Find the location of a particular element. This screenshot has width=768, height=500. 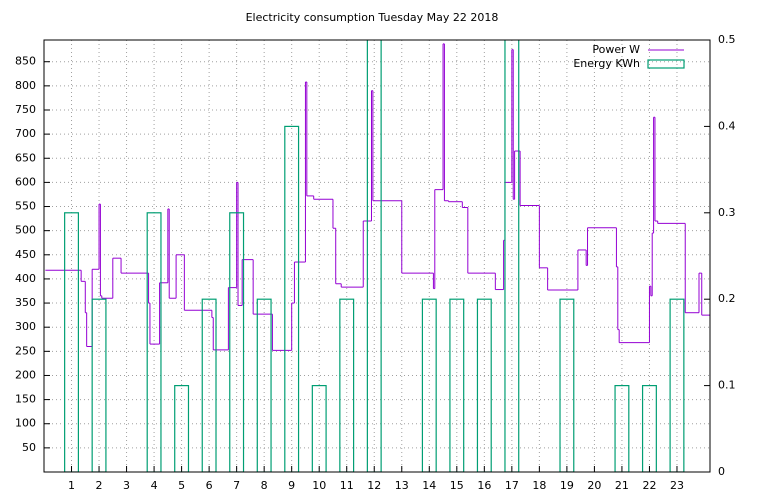

x-tick-label: 5 is located at coordinates (181, 485).